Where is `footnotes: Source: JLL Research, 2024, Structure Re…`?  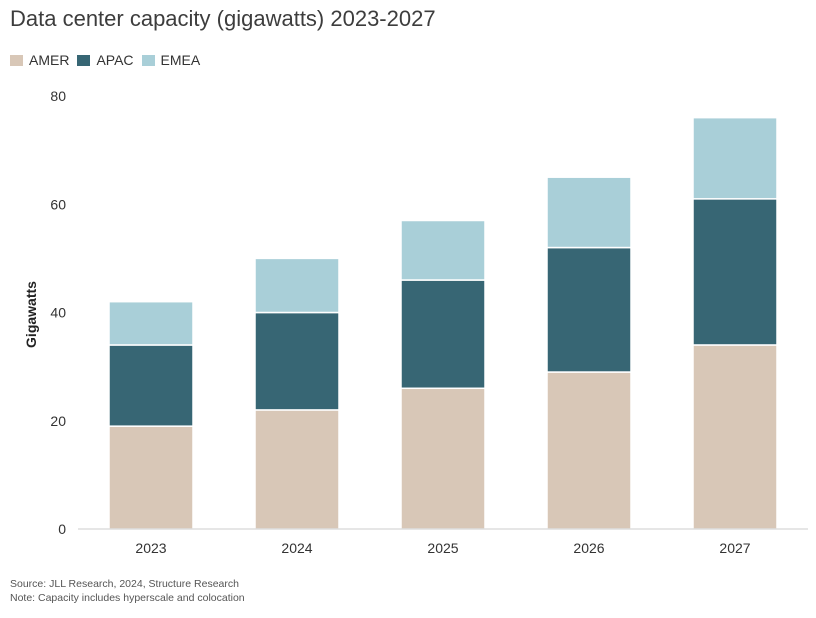
footnotes: Source: JLL Research, 2024, Structure Re… is located at coordinates (127, 591).